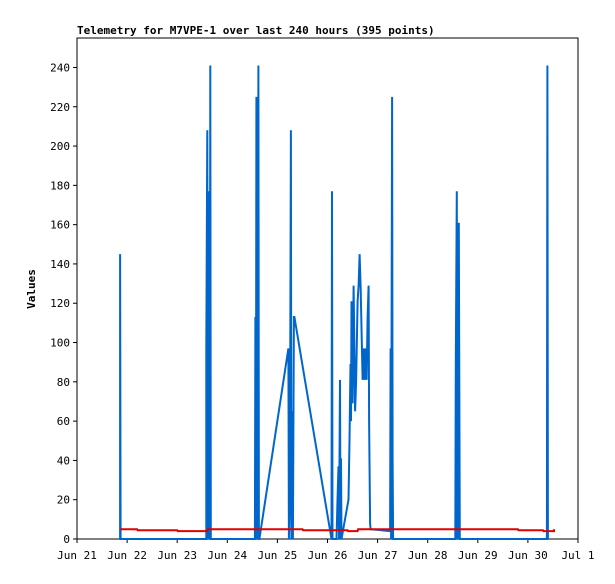 The width and height of the screenshot is (615, 584). What do you see at coordinates (63, 382) in the screenshot?
I see `y-tick-label: 80` at bounding box center [63, 382].